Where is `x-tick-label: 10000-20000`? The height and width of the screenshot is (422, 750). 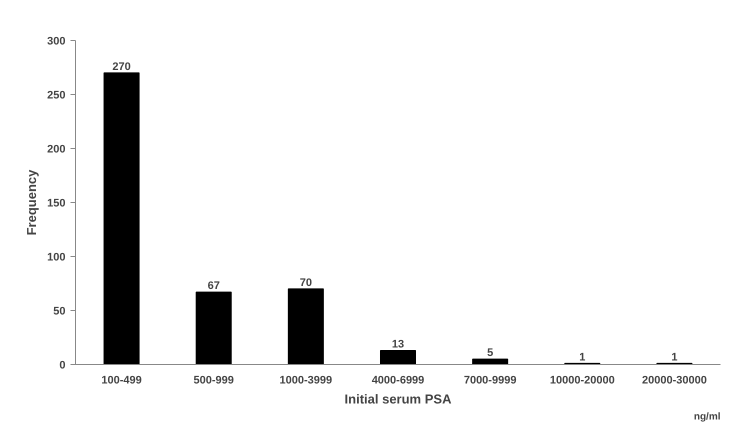 x-tick-label: 10000-20000 is located at coordinates (582, 380).